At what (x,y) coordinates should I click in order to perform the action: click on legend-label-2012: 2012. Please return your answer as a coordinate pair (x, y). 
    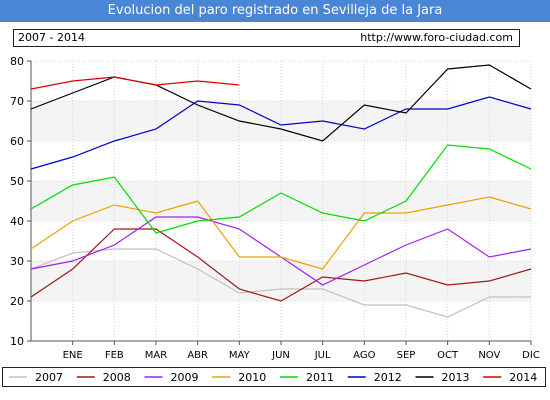
    Looking at the image, I should click on (388, 377).